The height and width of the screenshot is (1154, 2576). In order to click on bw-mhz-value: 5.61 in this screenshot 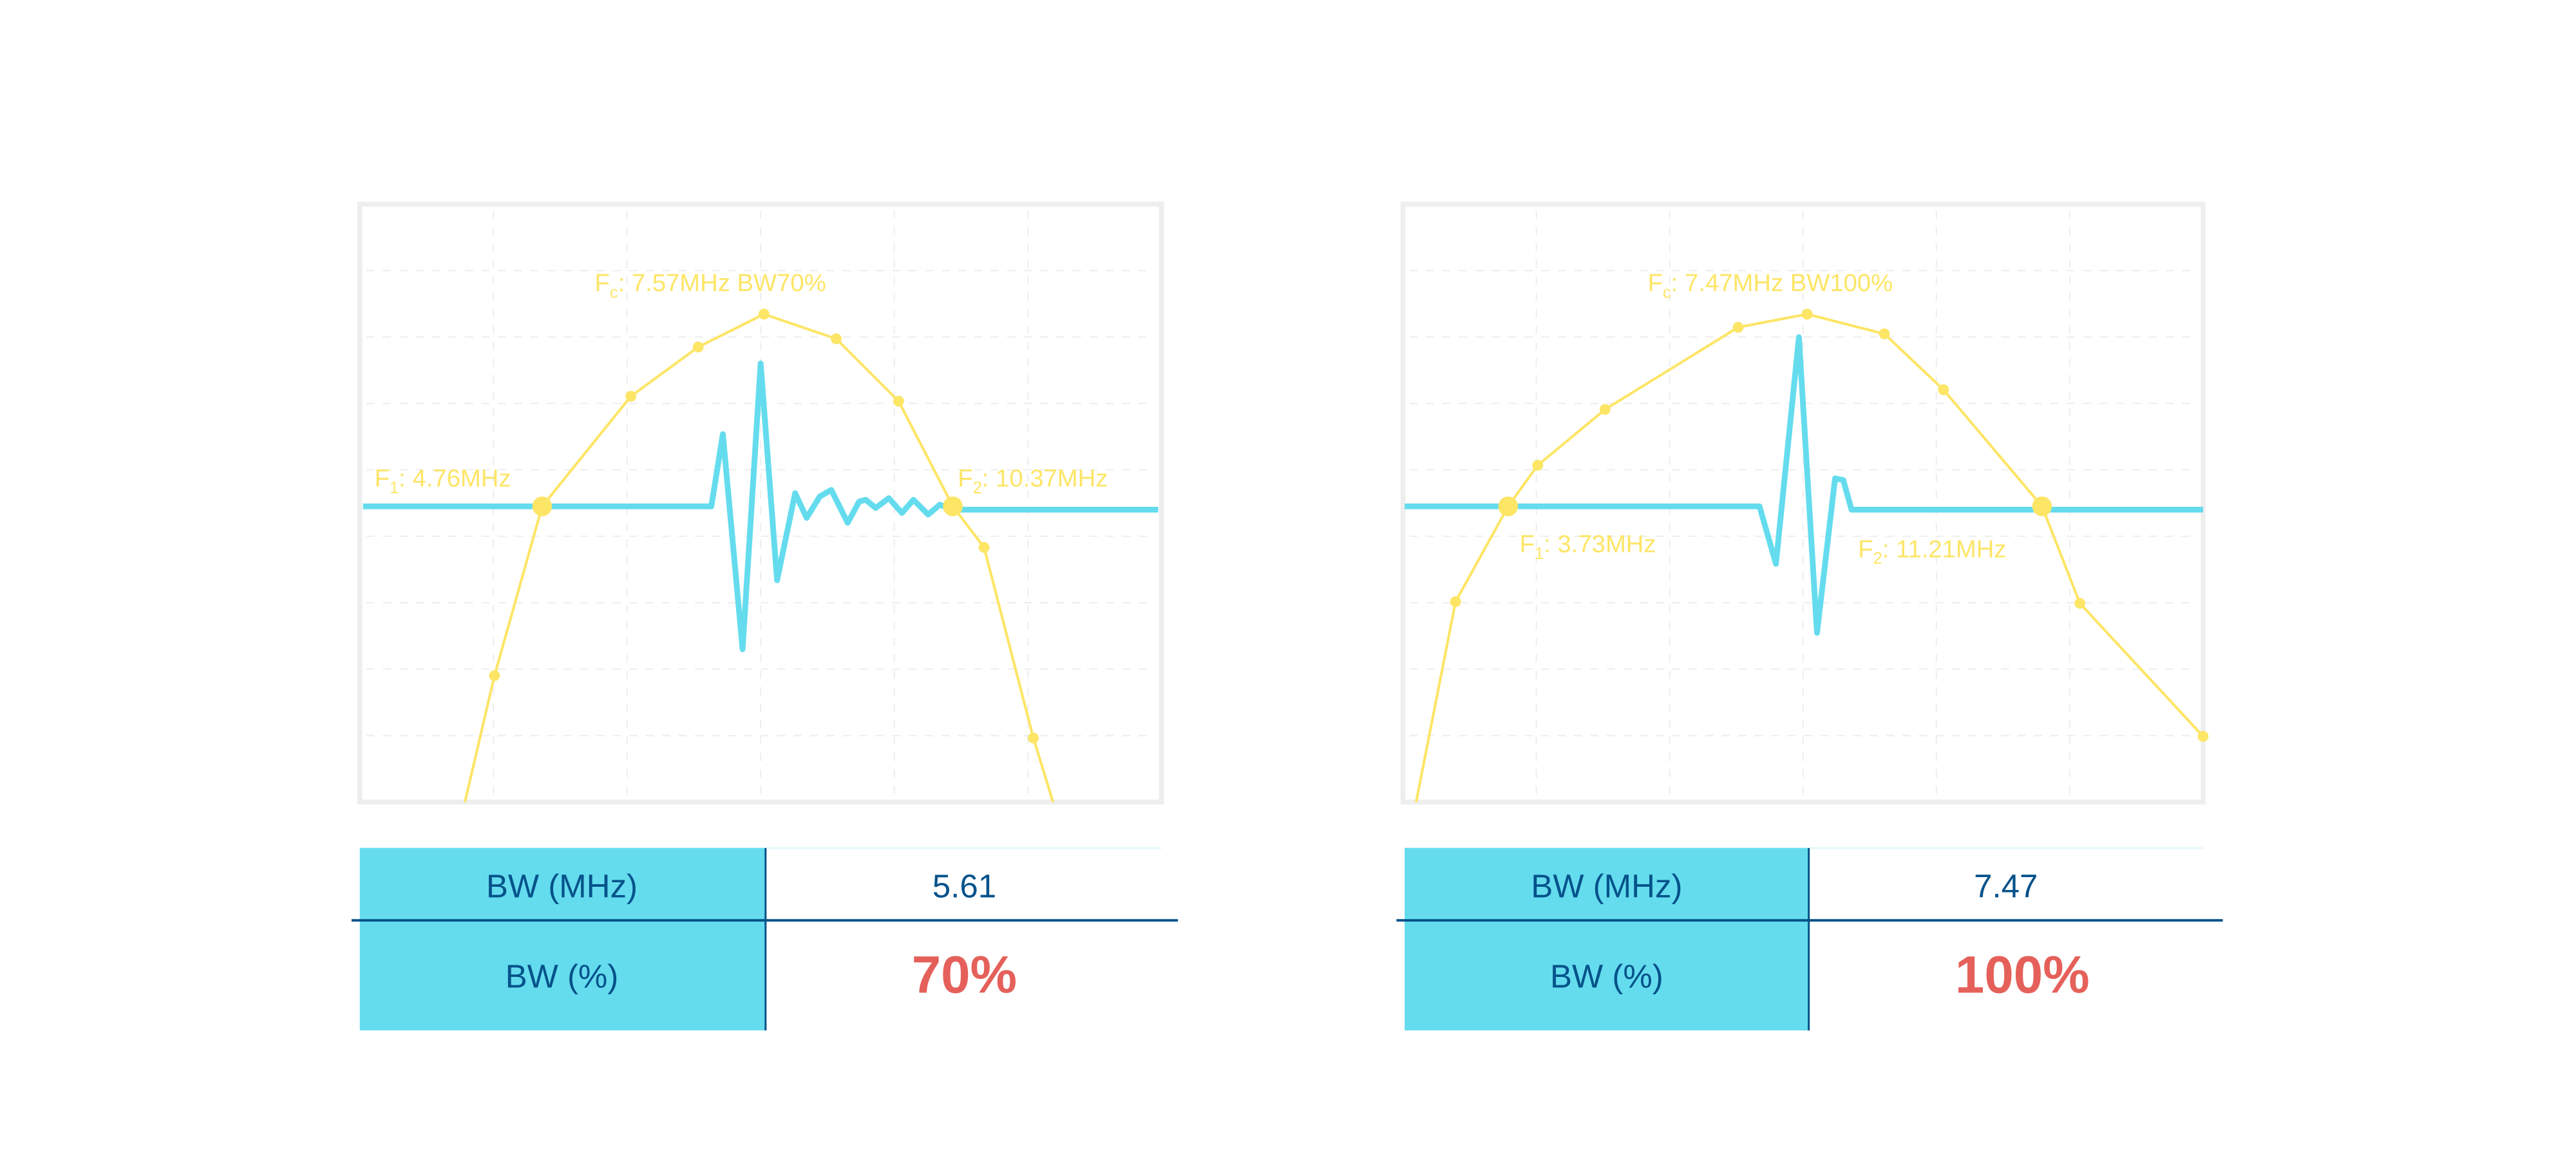, I will do `click(965, 885)`.